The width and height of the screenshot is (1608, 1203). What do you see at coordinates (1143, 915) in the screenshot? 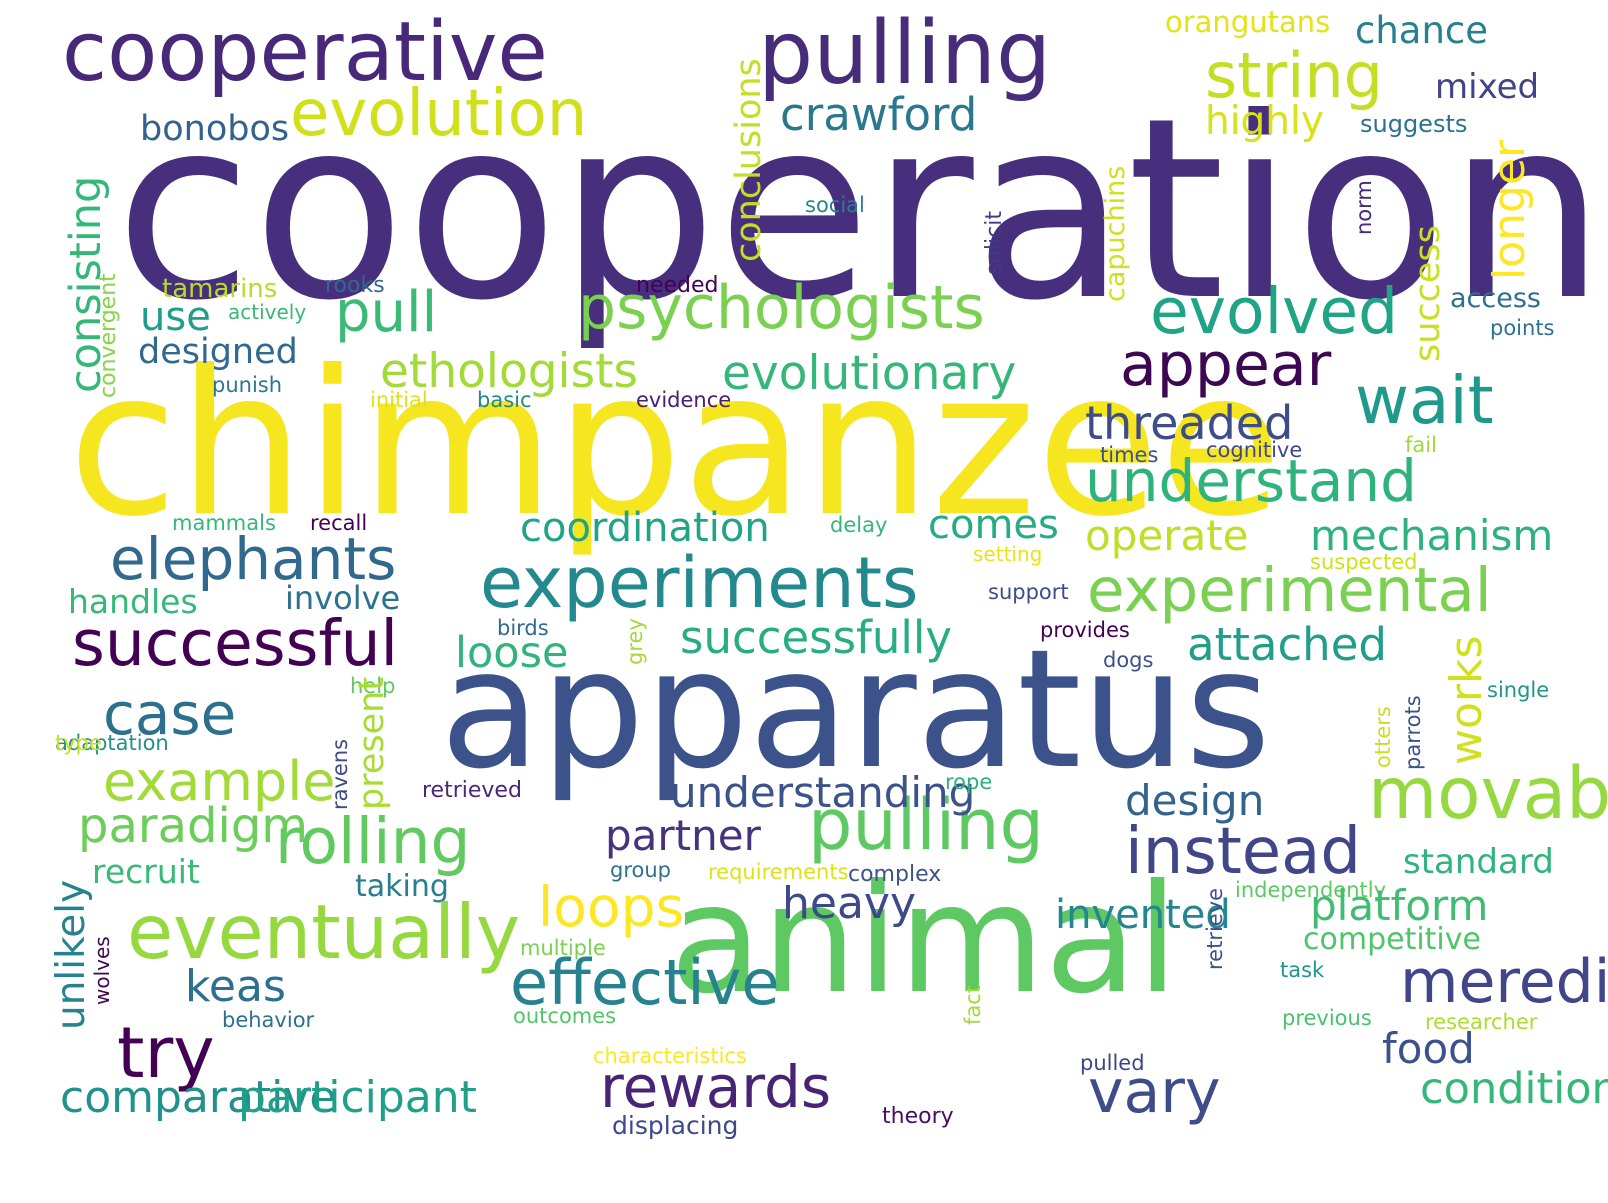
I see `word-invented: invented` at bounding box center [1143, 915].